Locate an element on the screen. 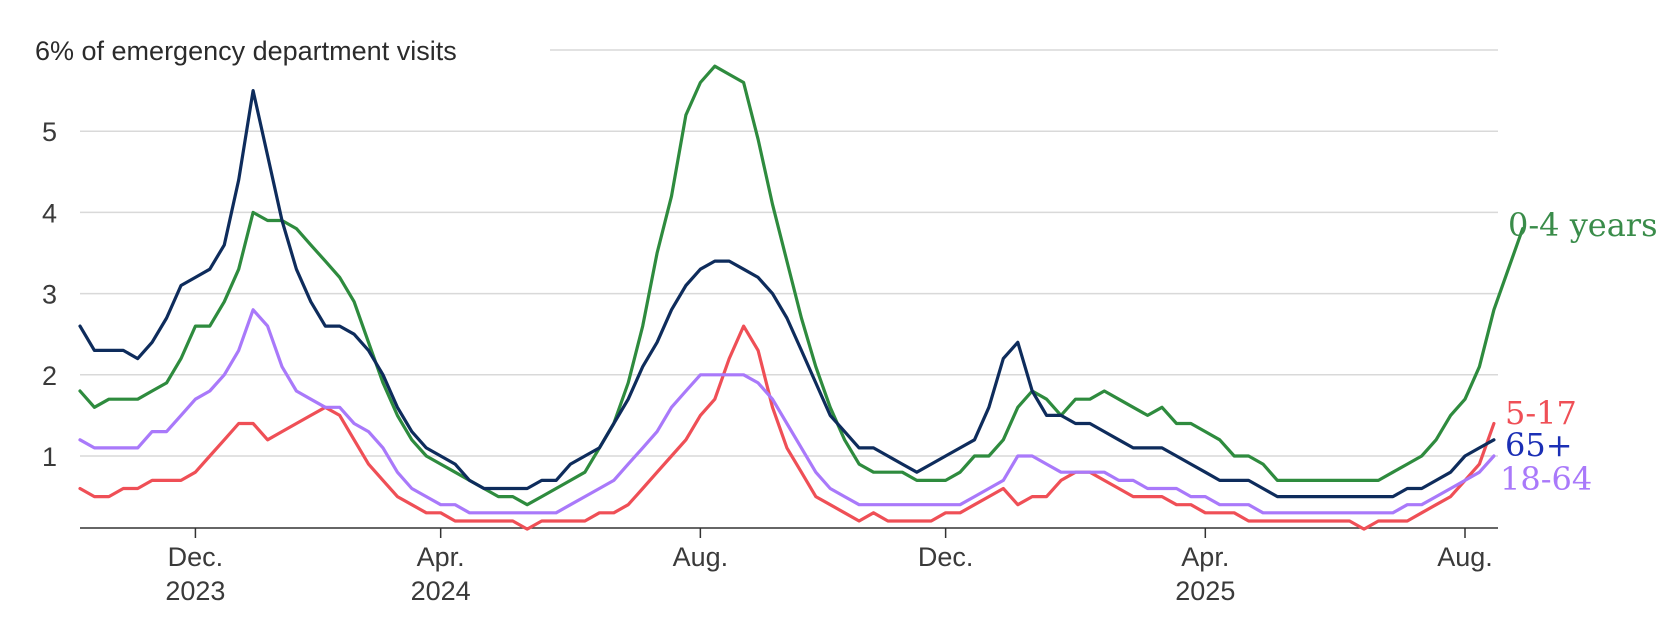  series-label-18-64: 18-64 is located at coordinates (1546, 479).